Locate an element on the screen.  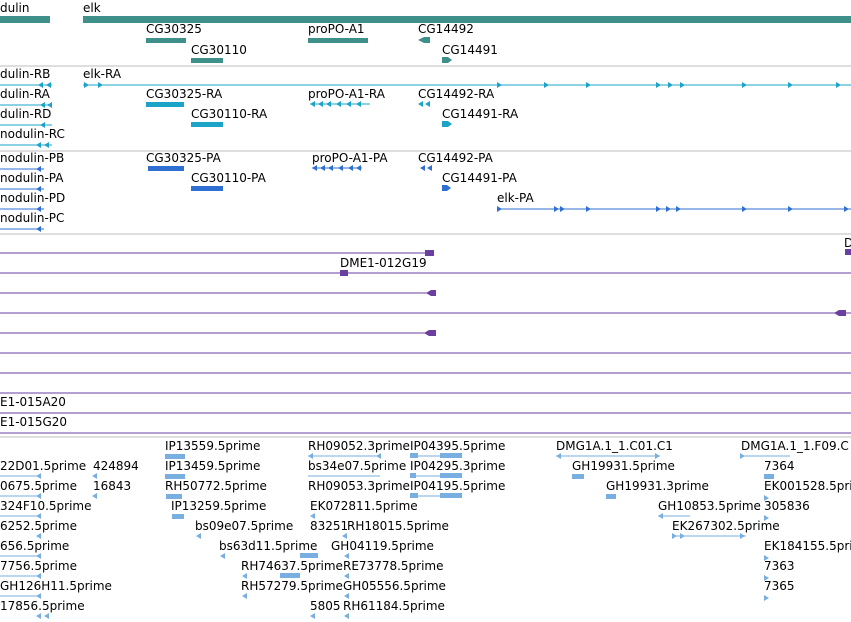
est-label: 7364 is located at coordinates (779, 466).